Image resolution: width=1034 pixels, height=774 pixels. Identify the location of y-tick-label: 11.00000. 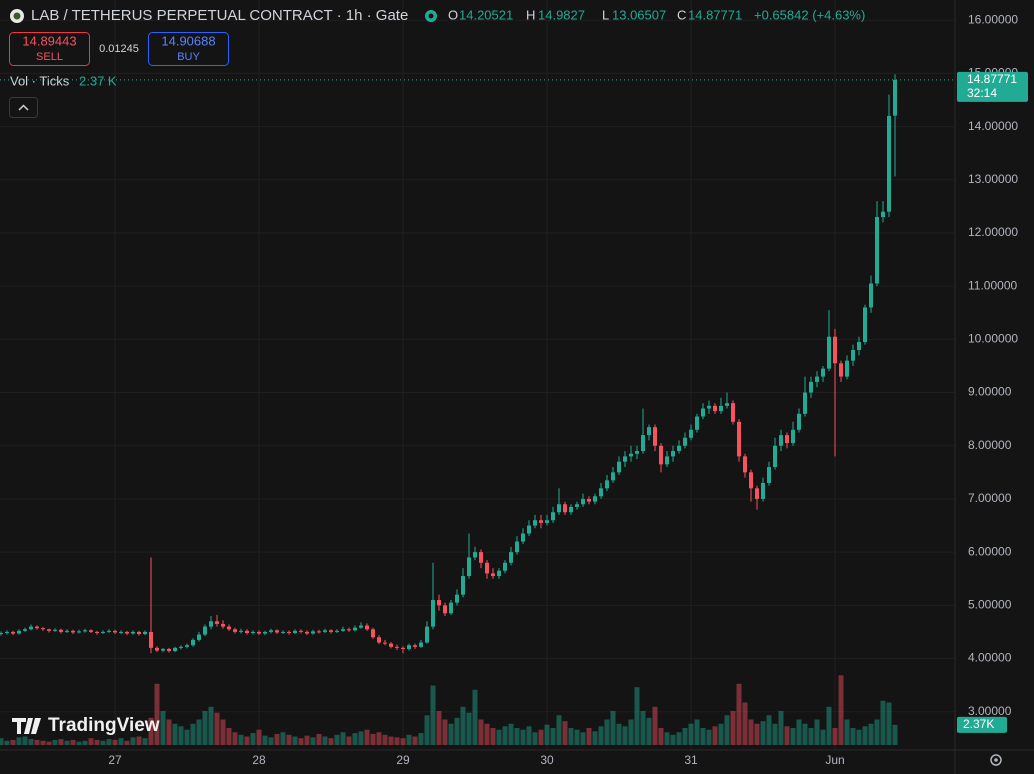
(992, 285).